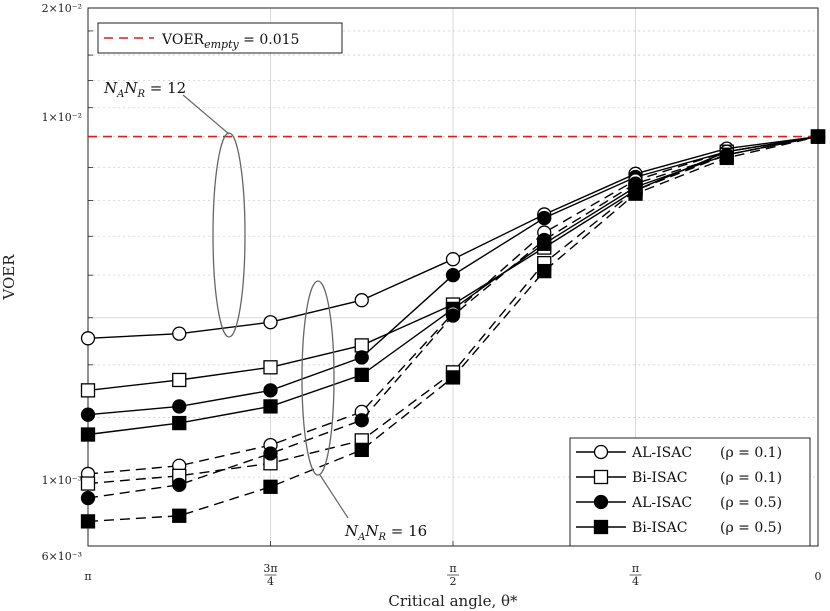 Image resolution: width=830 pixels, height=611 pixels. I want to click on group-16-ellipse, so click(318, 378).